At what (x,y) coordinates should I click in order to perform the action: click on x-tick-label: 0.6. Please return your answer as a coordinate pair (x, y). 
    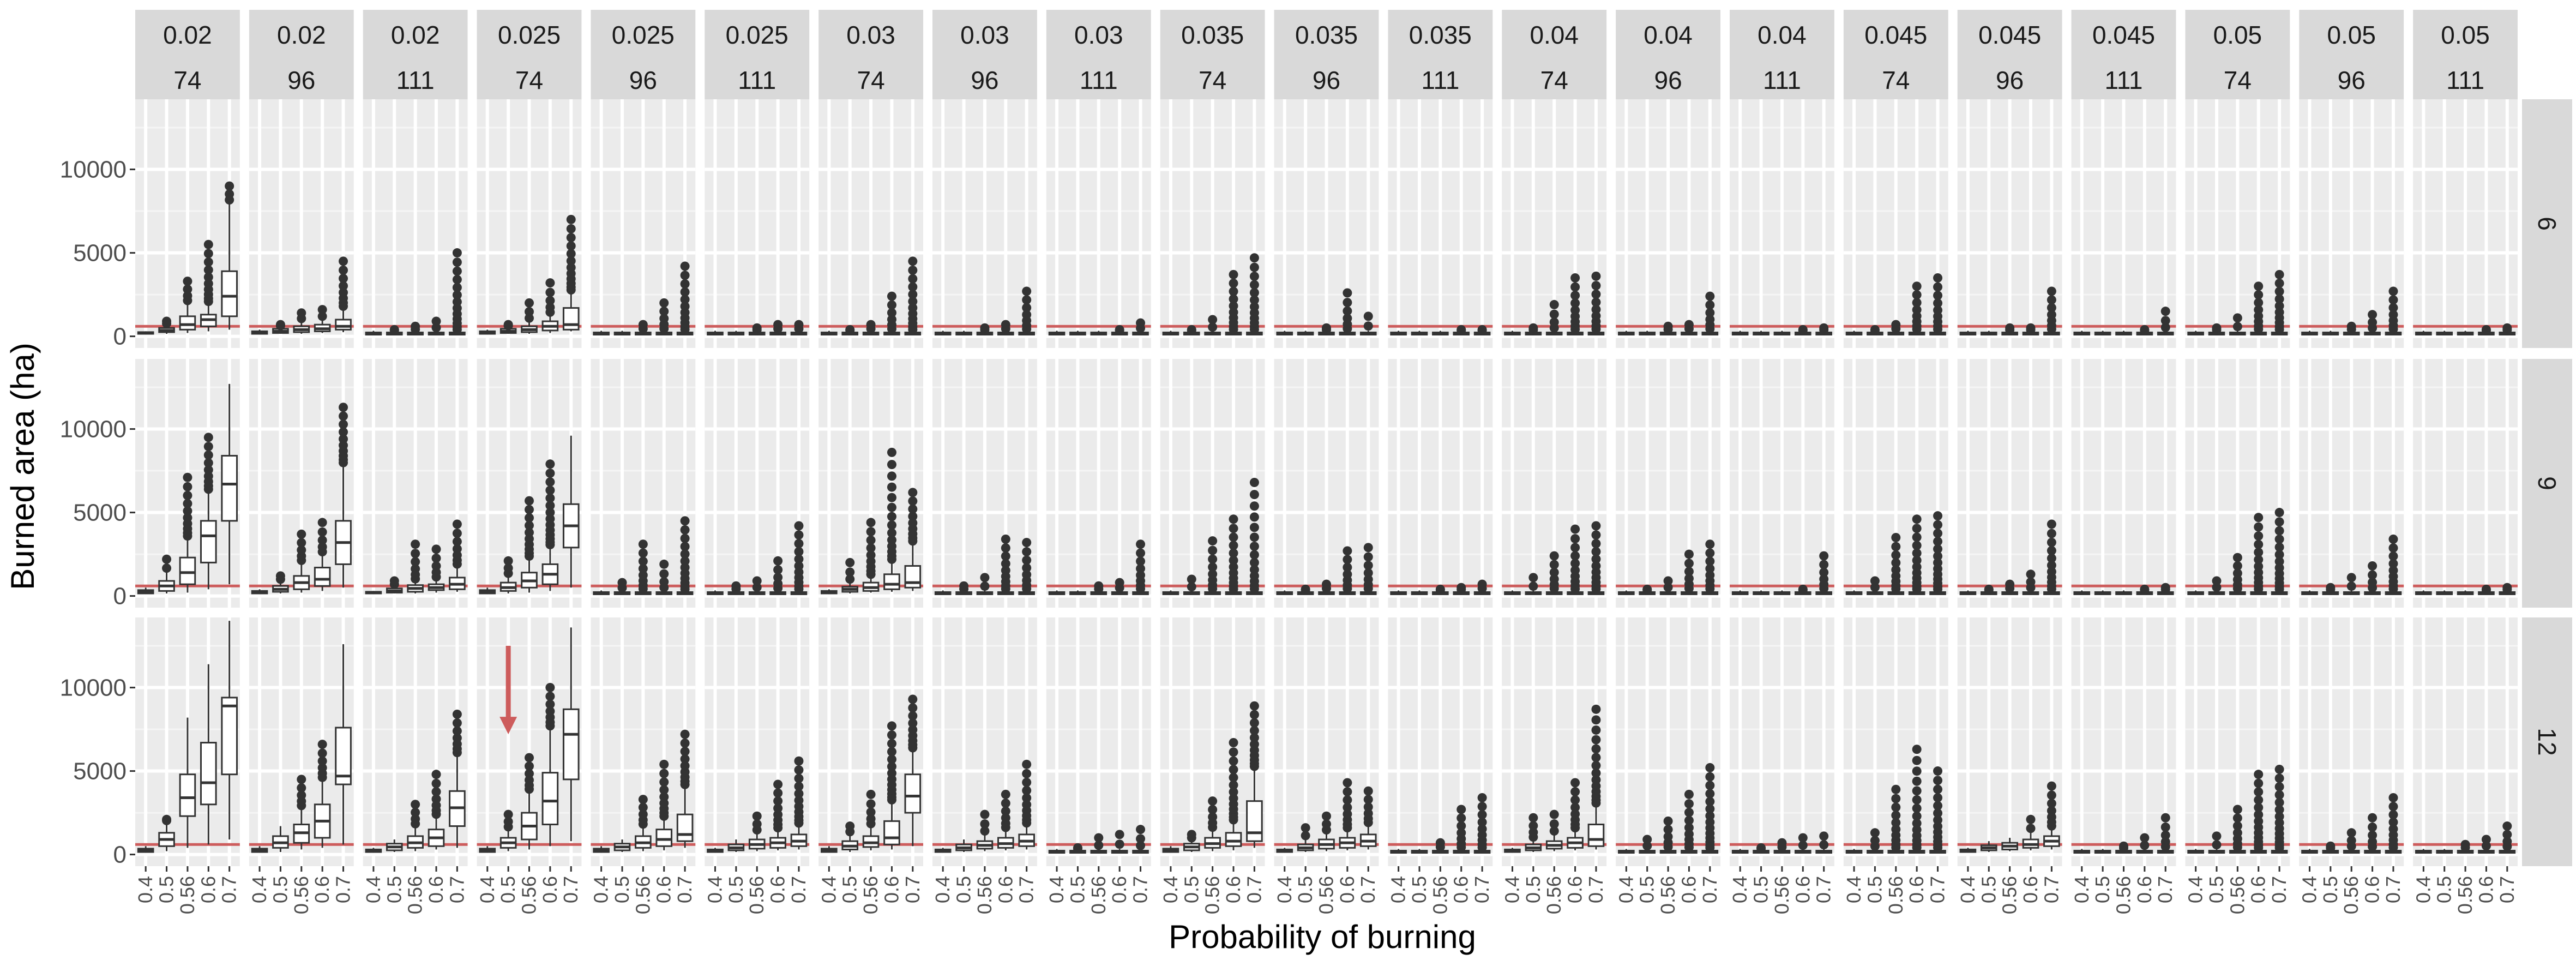
    Looking at the image, I should click on (1688, 889).